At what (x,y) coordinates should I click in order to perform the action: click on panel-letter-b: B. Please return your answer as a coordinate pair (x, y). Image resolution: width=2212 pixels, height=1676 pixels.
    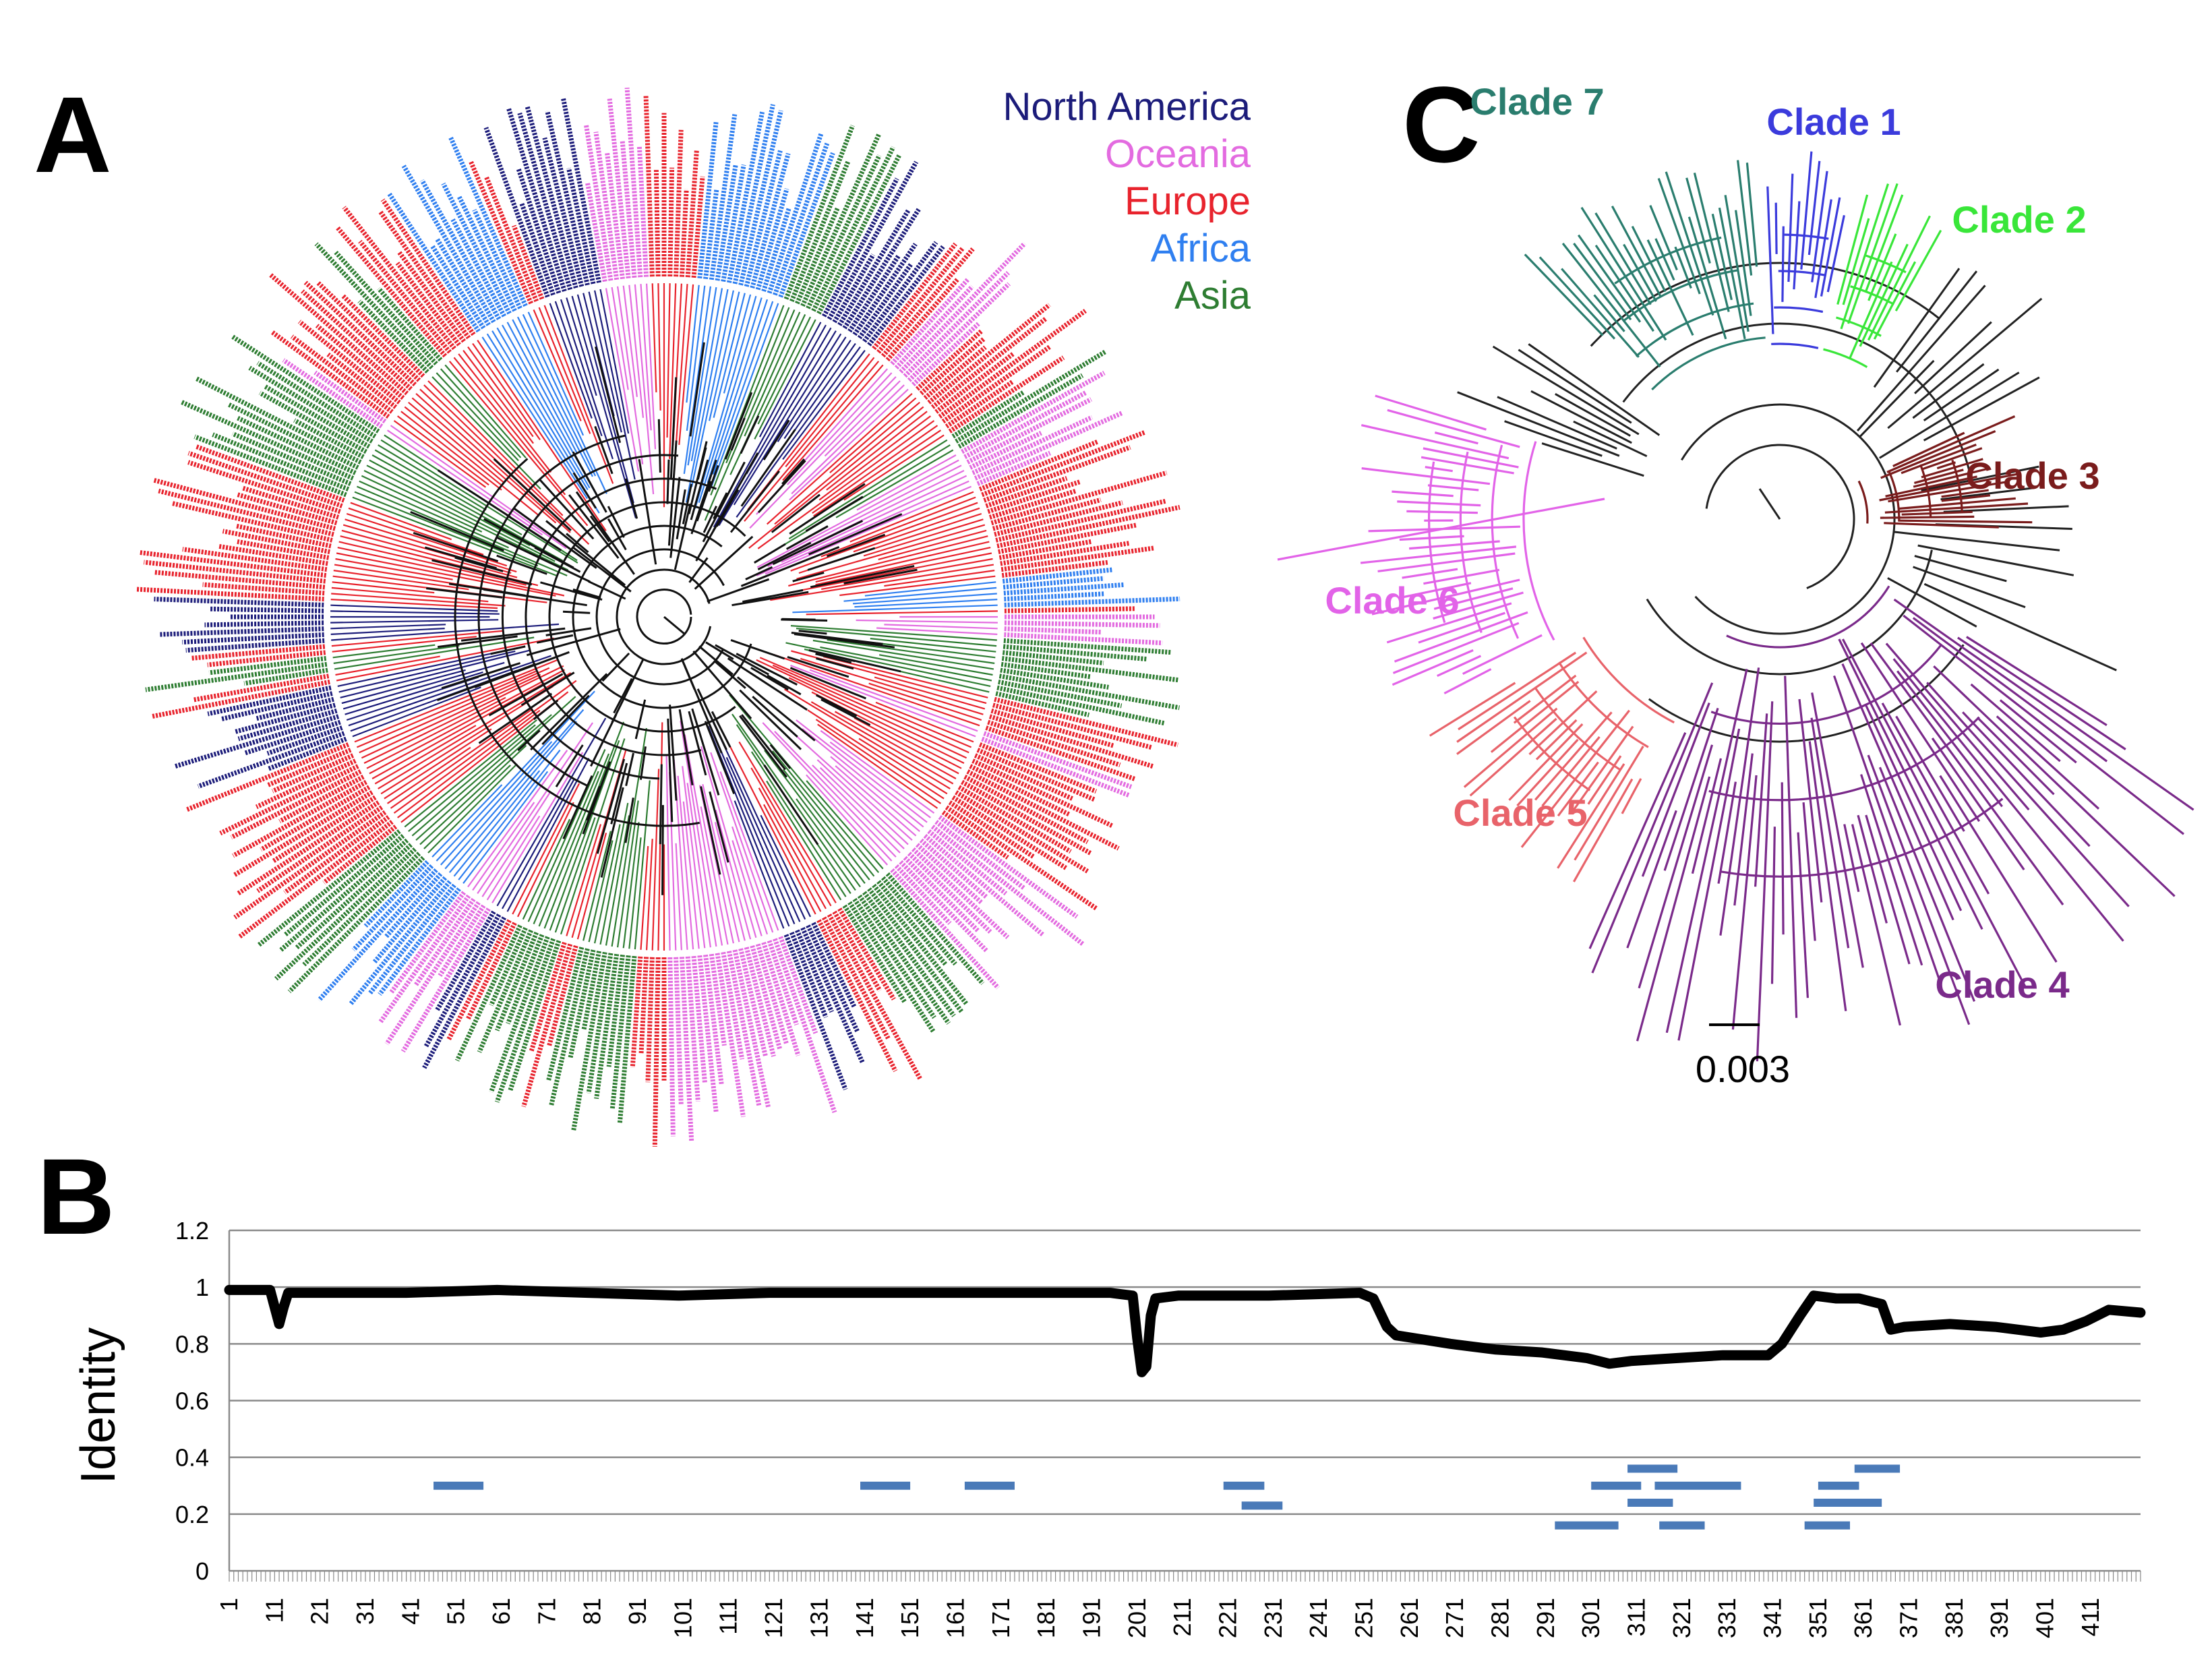
    Looking at the image, I should click on (76, 1196).